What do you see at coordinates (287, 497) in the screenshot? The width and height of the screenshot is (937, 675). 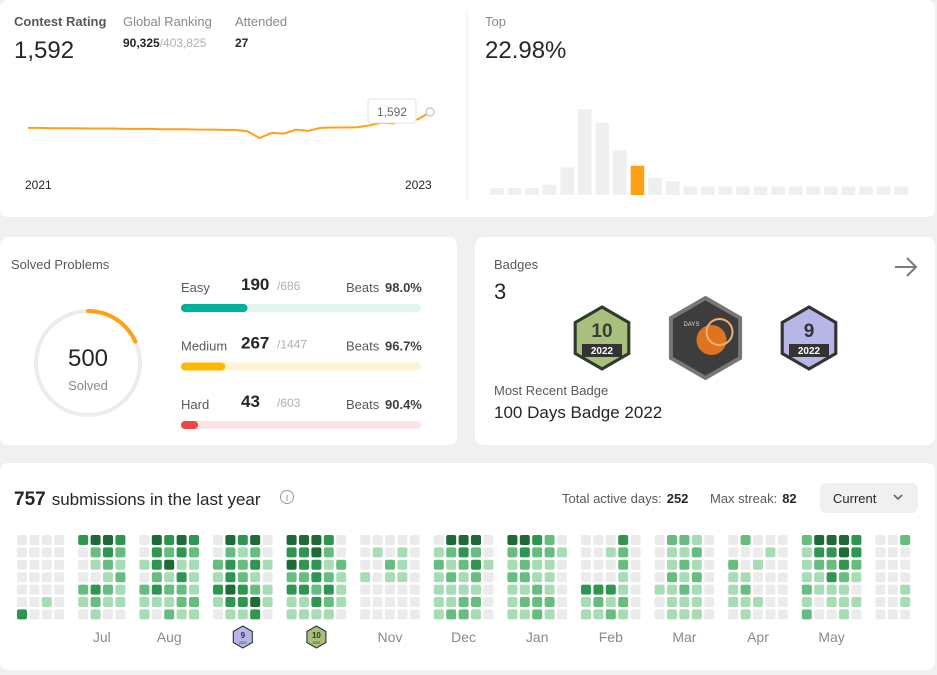 I see `info-icon` at bounding box center [287, 497].